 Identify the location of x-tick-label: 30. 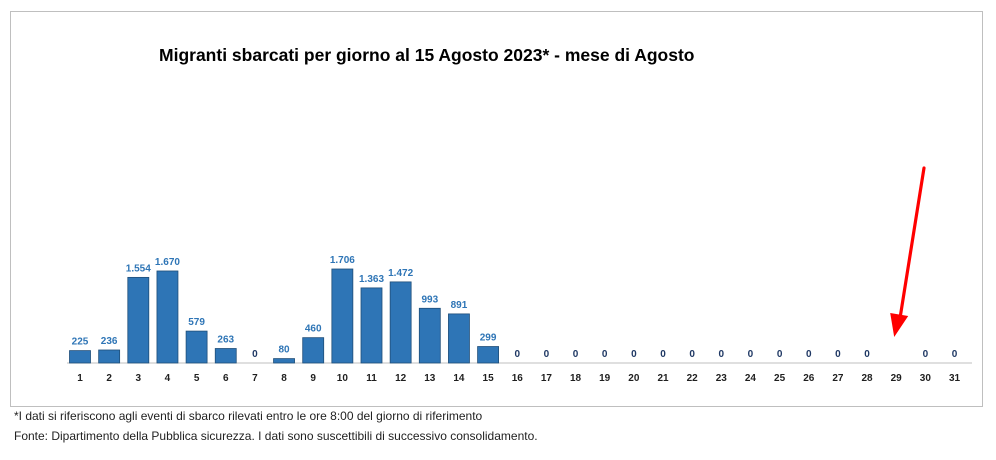
(926, 378).